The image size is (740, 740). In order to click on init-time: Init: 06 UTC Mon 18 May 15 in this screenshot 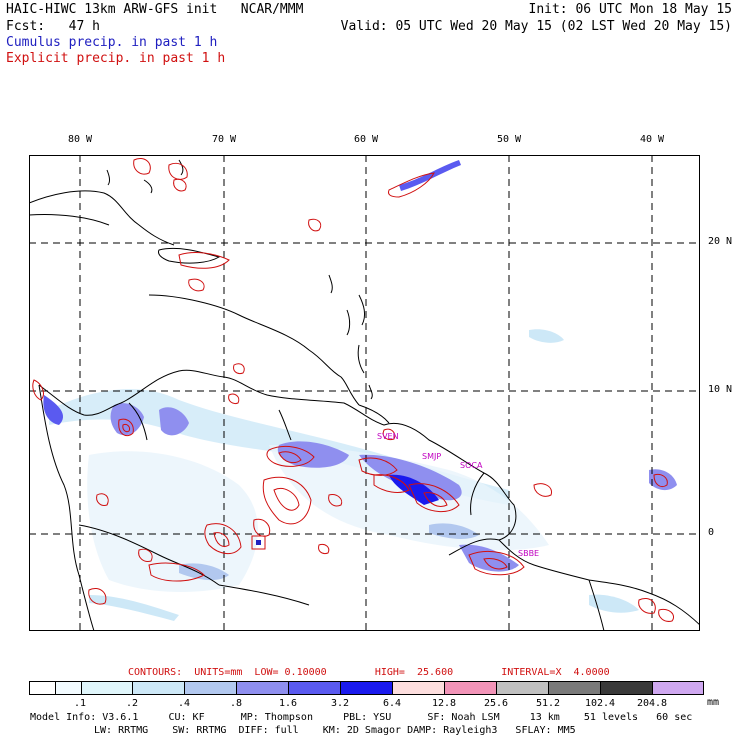, I will do `click(630, 9)`.